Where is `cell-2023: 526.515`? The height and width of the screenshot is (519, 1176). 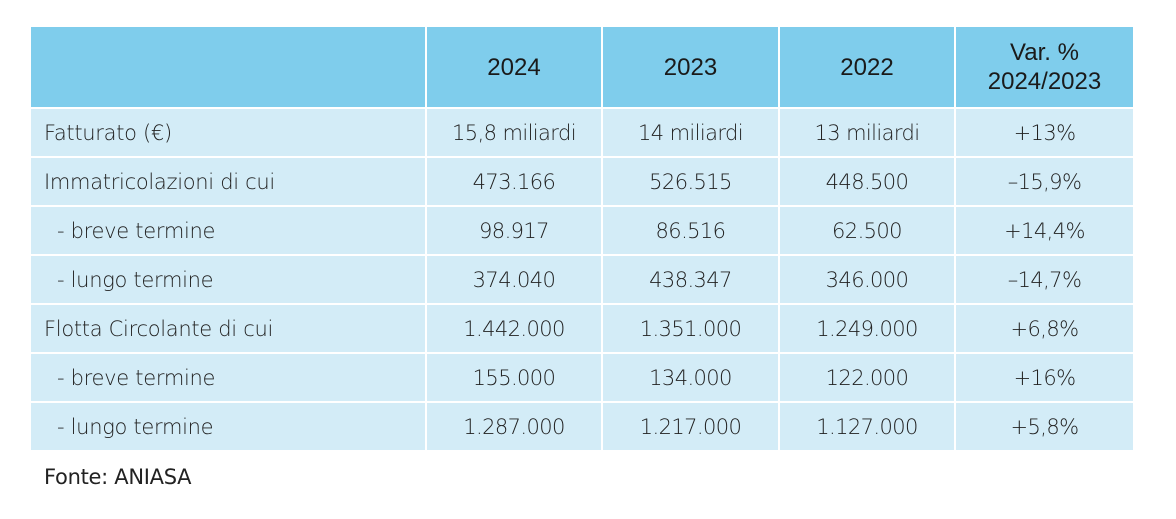 cell-2023: 526.515 is located at coordinates (691, 181).